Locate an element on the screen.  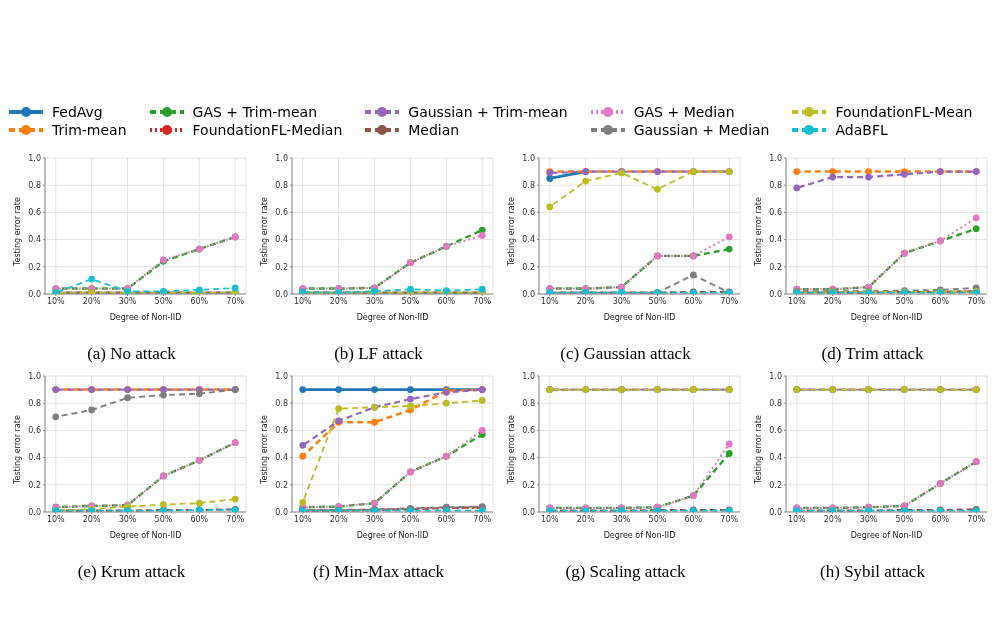
legend-label: Median is located at coordinates (434, 130).